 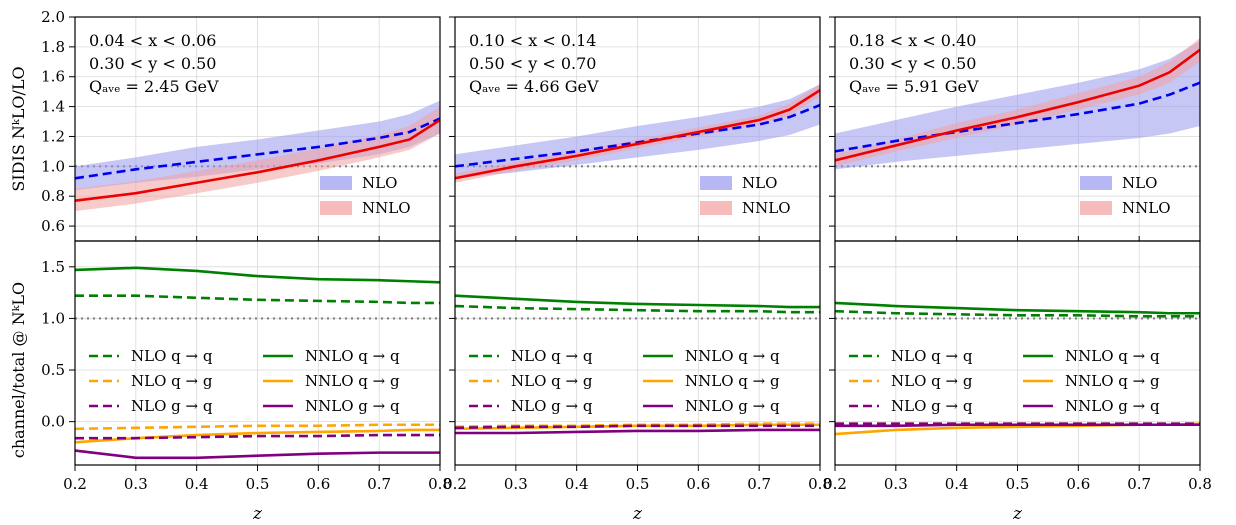 I want to click on panel-info-line-2: Qₐᵥₑ = 4.66 GeV, so click(x=534, y=86).